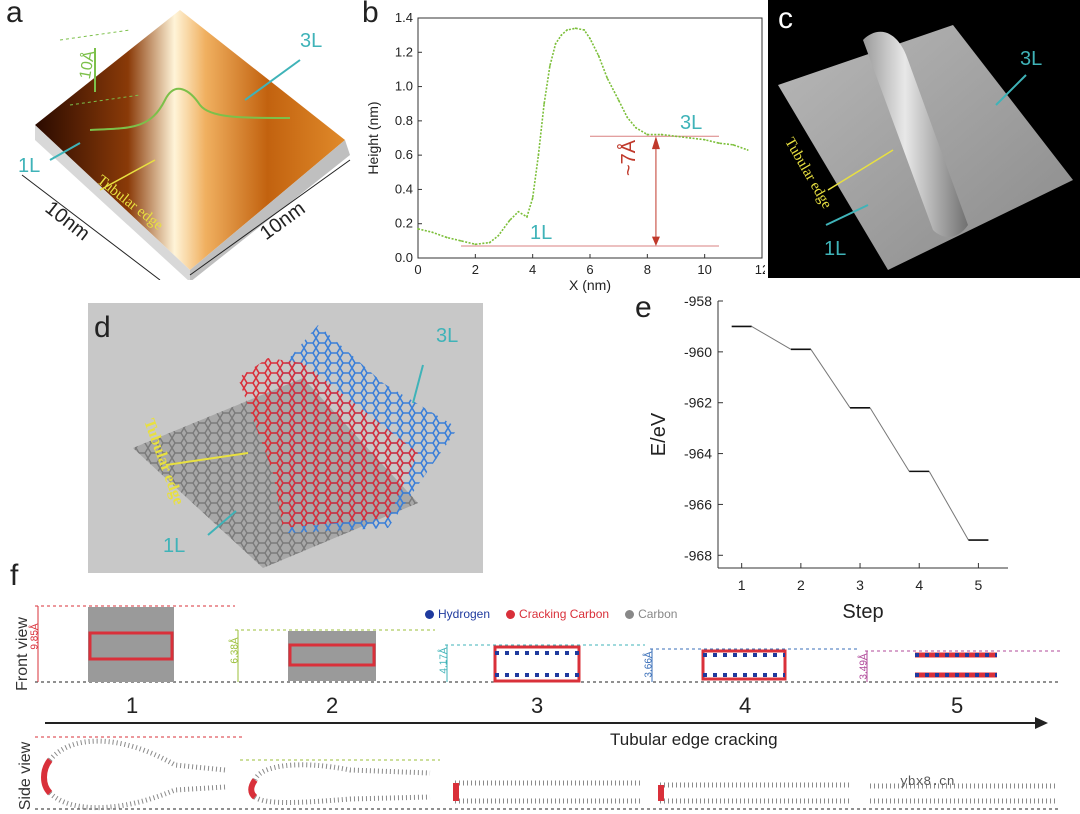 This screenshot has height=814, width=1080. Describe the element at coordinates (404, 17) in the screenshot. I see `y-tick-label: 1.4` at that location.